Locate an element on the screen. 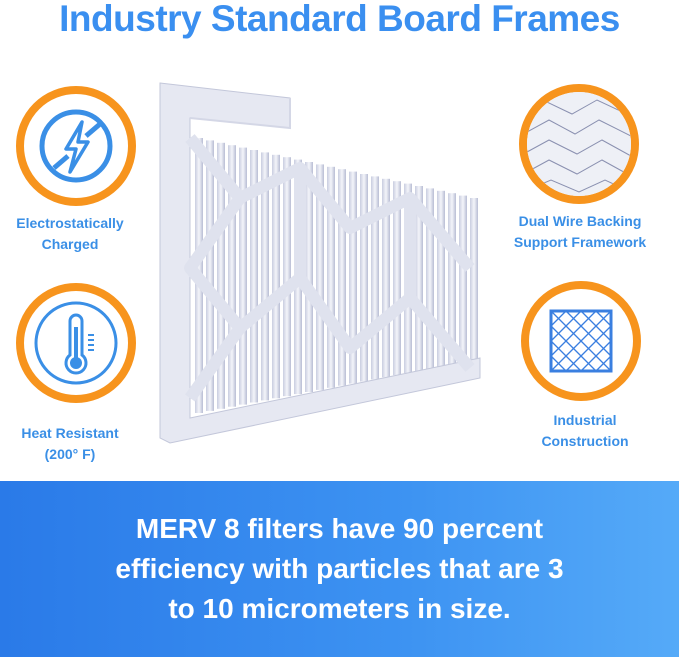  feature-line: Charged is located at coordinates (70, 244).